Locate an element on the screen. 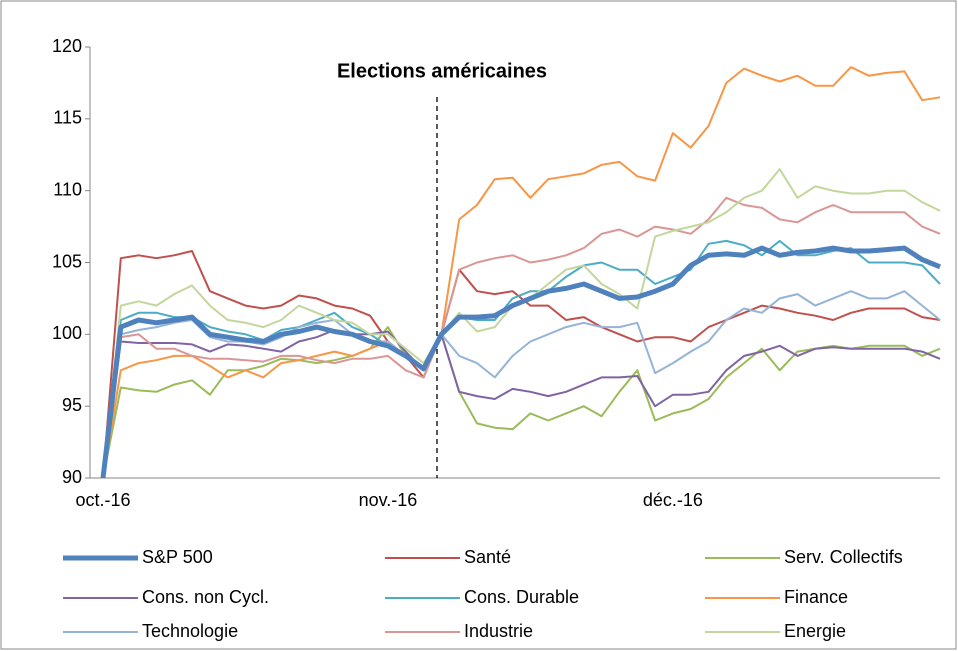 This screenshot has width=958, height=651. y-tick-label: 120 is located at coordinates (67, 46).